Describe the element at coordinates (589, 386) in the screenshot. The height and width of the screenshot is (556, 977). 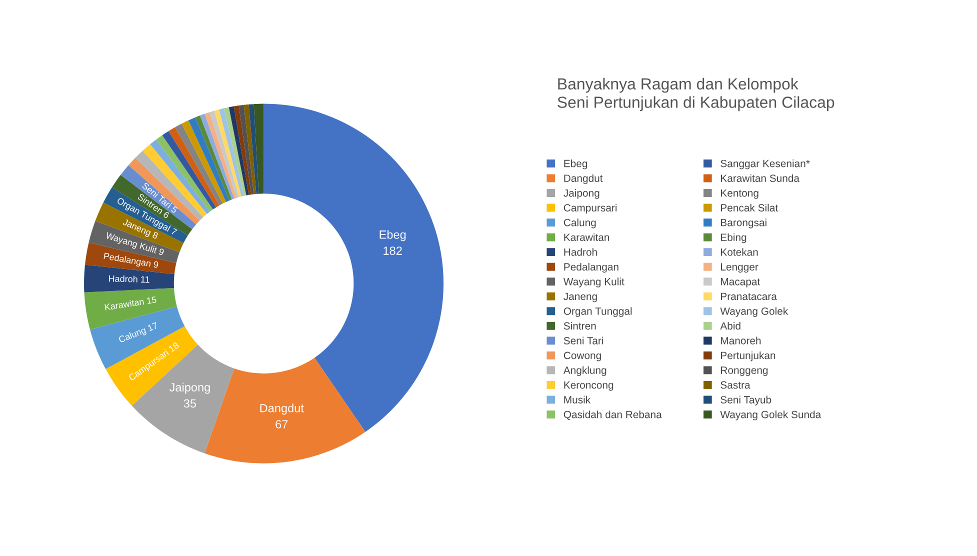
I see `legend-label: Keroncong` at that location.